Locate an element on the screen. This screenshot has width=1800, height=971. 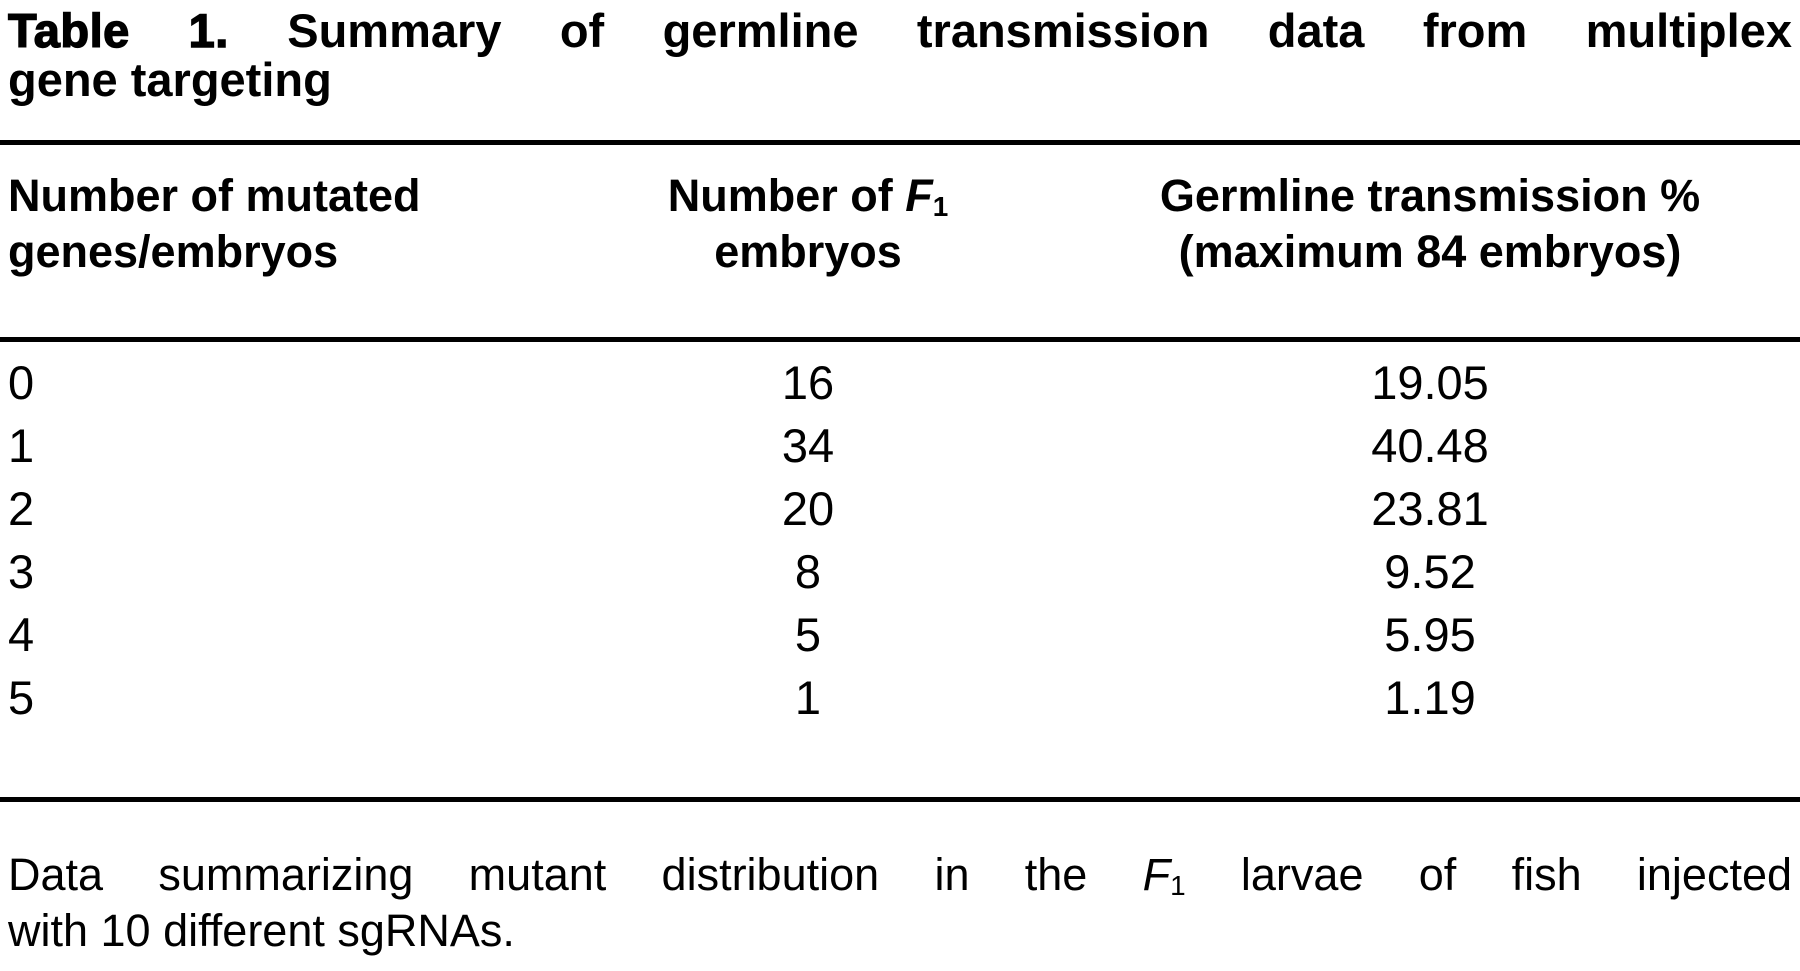
table-row: 1 34 40.48 is located at coordinates (900, 449).